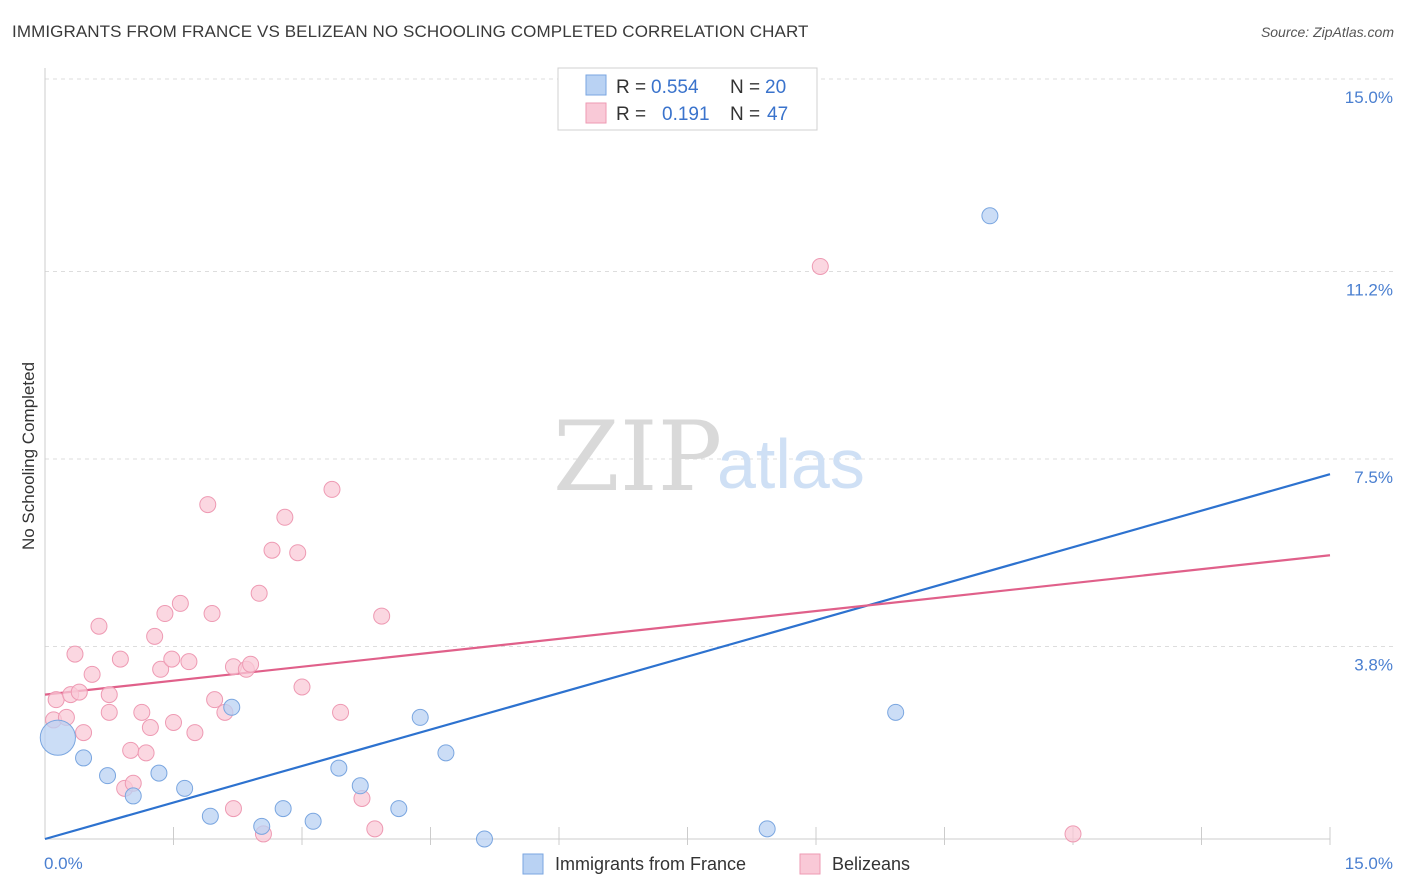  I want to click on correlation-legend: R = 0.554 N = 20 R = 0.191 N = 47, so click(687, 99).